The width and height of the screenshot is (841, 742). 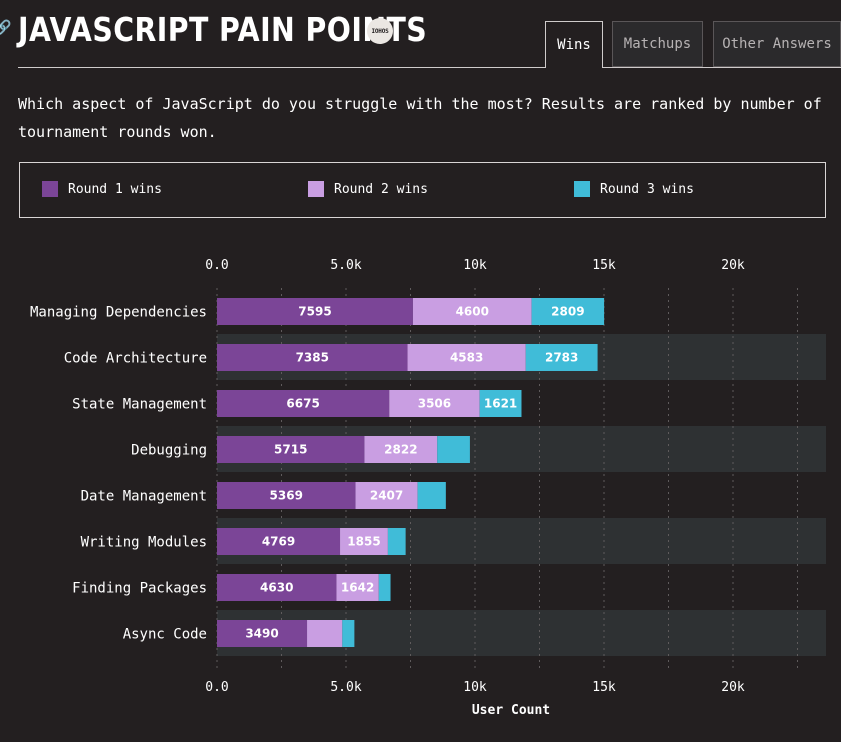 I want to click on bar-value-label: 2783, so click(x=561, y=358).